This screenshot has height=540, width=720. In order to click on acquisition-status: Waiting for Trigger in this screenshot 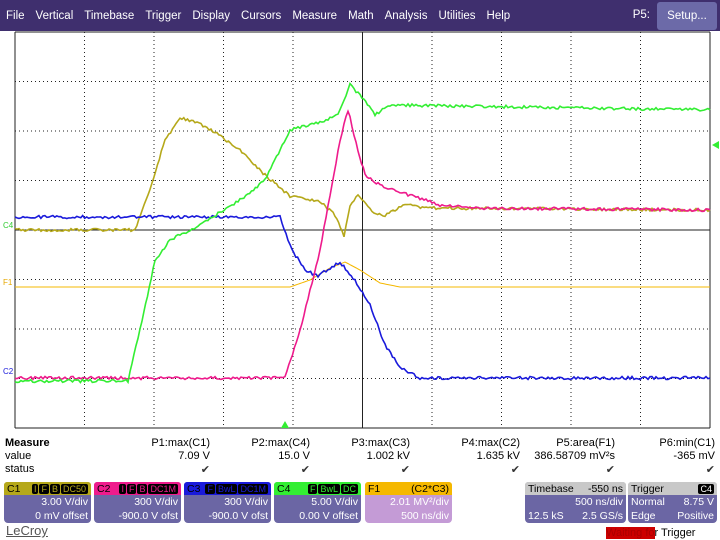, I will do `click(650, 533)`.